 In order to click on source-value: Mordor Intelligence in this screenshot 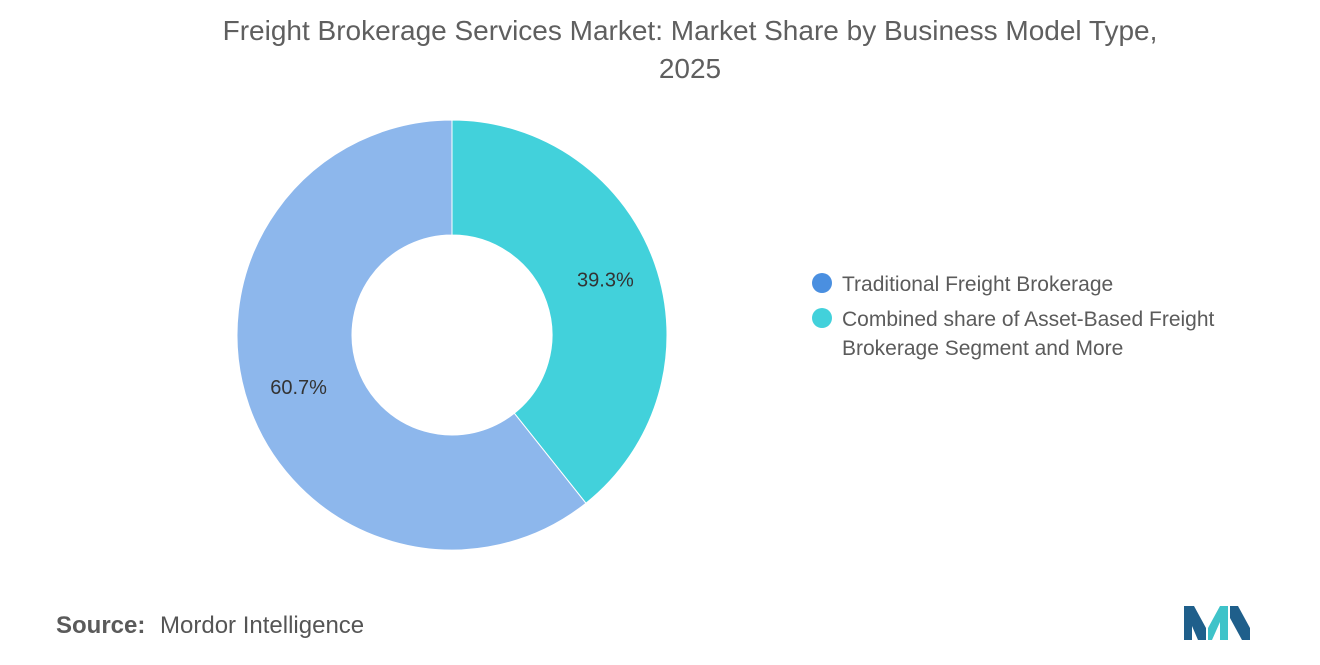, I will do `click(262, 625)`.